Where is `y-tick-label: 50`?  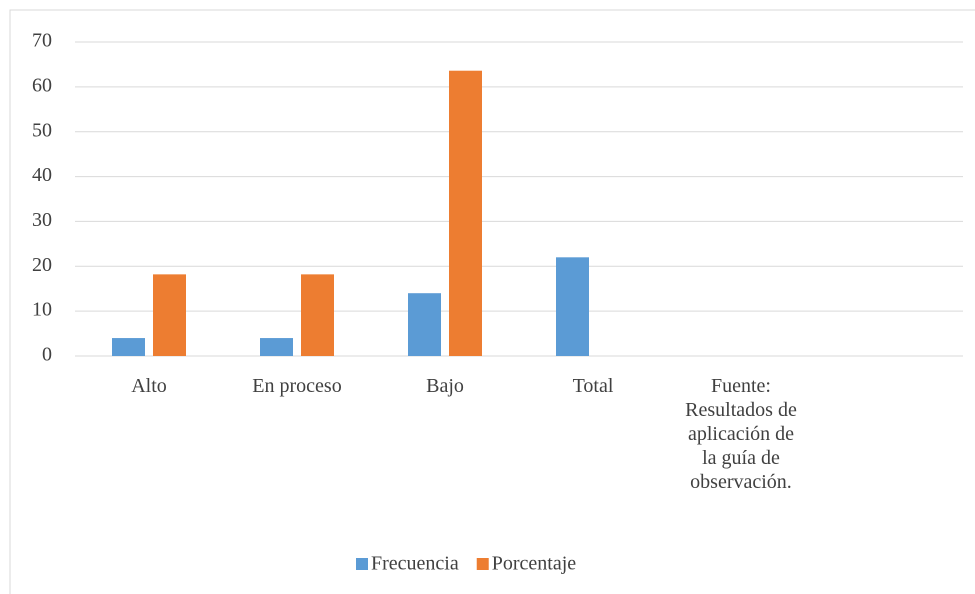 y-tick-label: 50 is located at coordinates (42, 130).